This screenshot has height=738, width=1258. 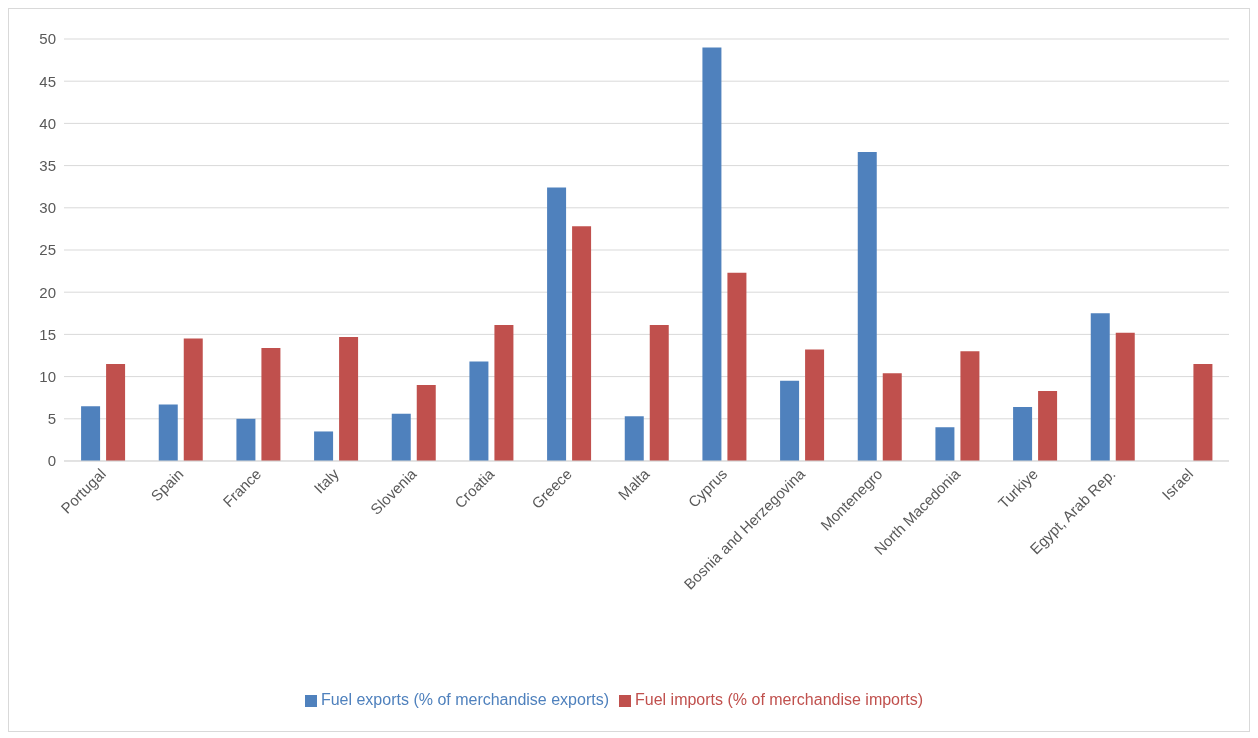 I want to click on x-tick-label: Italy, so click(x=326, y=480).